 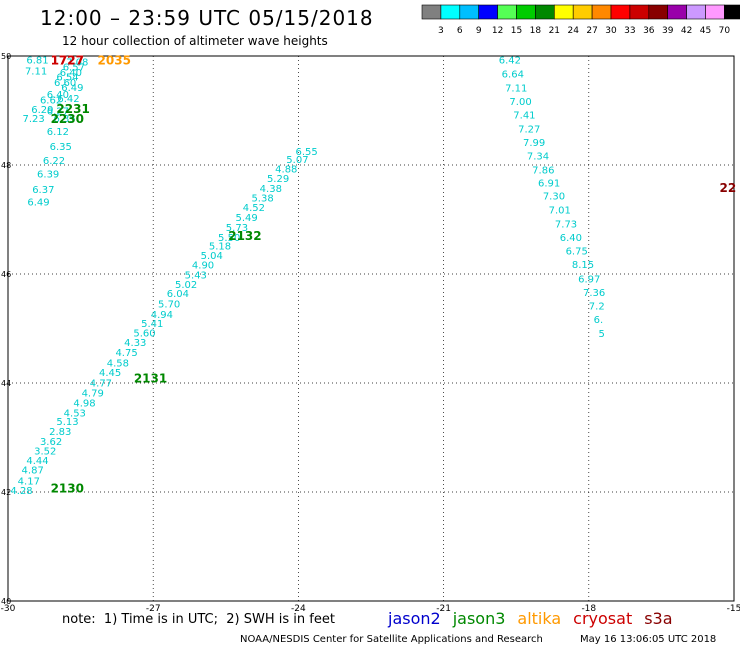 What do you see at coordinates (629, 31) in the screenshot?
I see `scale-label: 33` at bounding box center [629, 31].